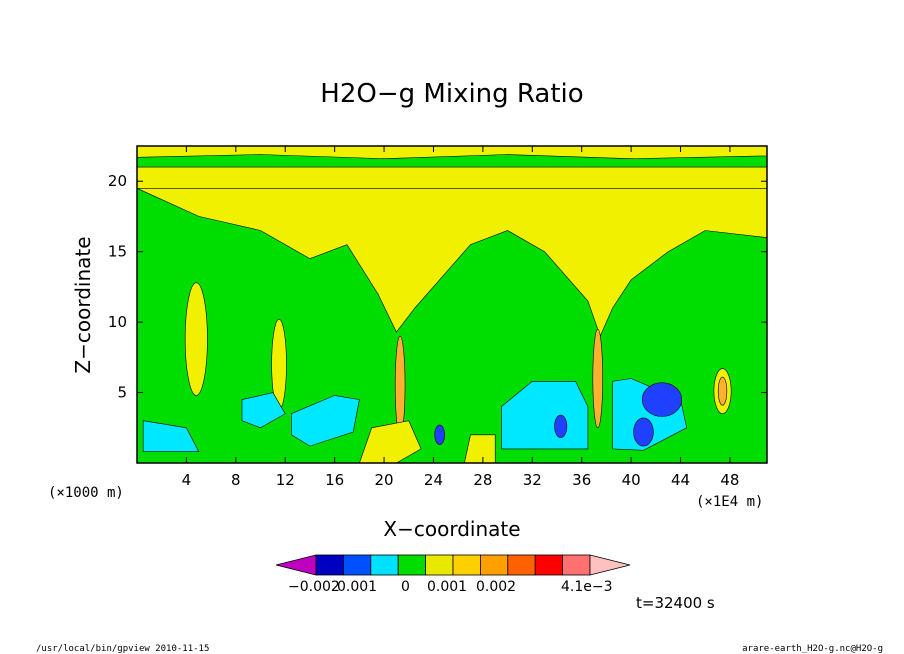 The height and width of the screenshot is (654, 904). Describe the element at coordinates (384, 480) in the screenshot. I see `x-tick-label-5: 20` at that location.